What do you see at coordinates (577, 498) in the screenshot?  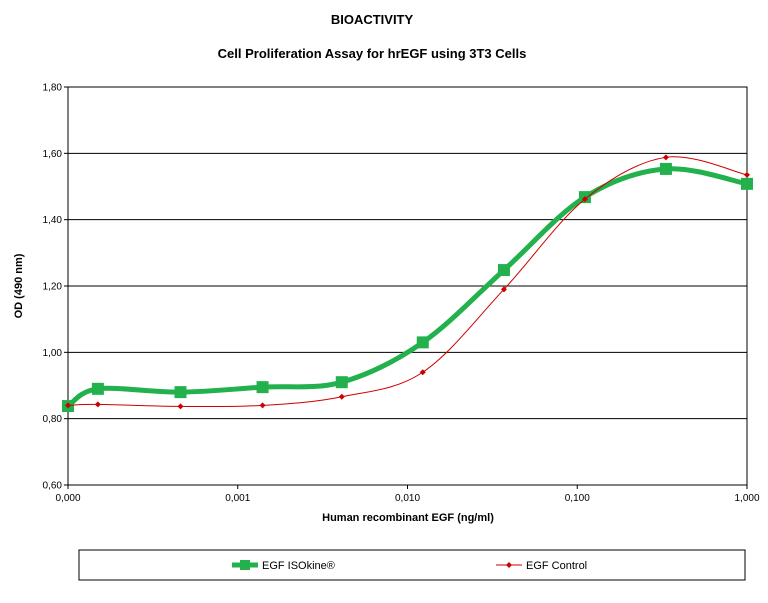 I see `x-tick-label: 0,100` at bounding box center [577, 498].